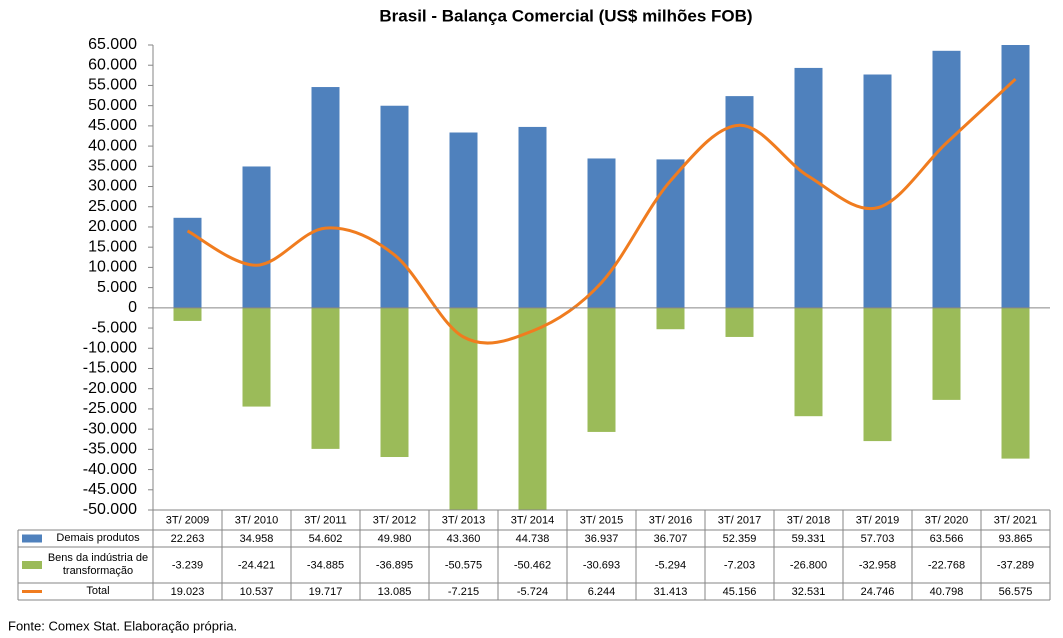 The height and width of the screenshot is (638, 1063). Describe the element at coordinates (326, 592) in the screenshot. I see `data-label: 19.717` at that location.